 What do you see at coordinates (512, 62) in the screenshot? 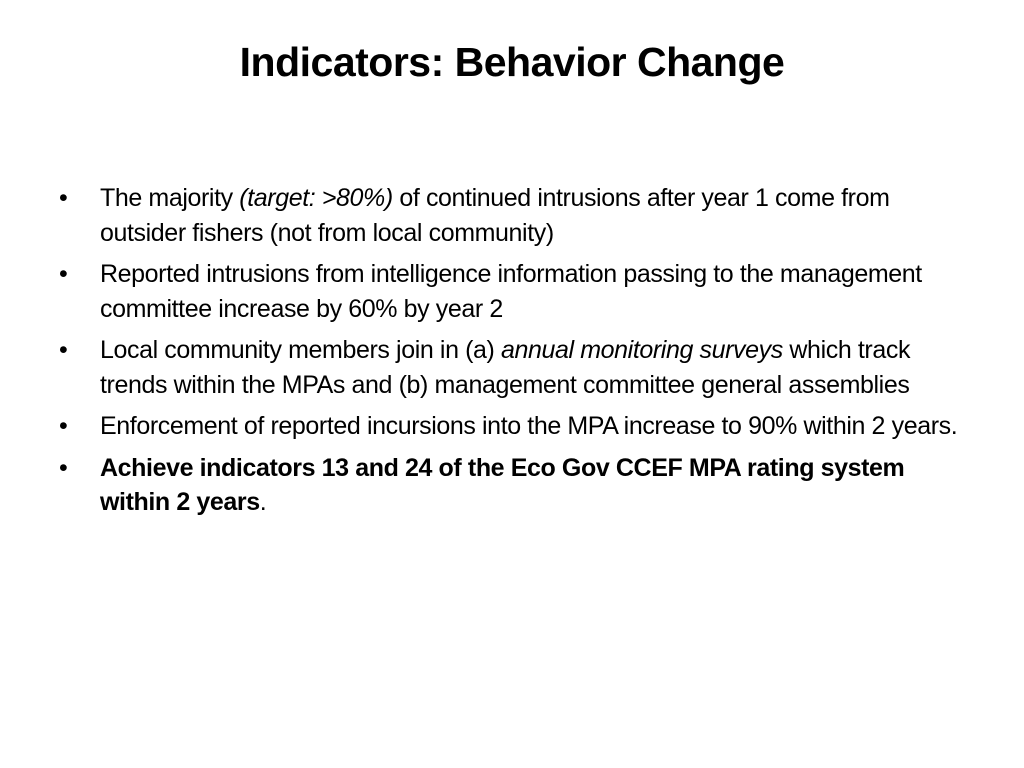
I see `slide-title: Indicators: Behavior Change` at bounding box center [512, 62].